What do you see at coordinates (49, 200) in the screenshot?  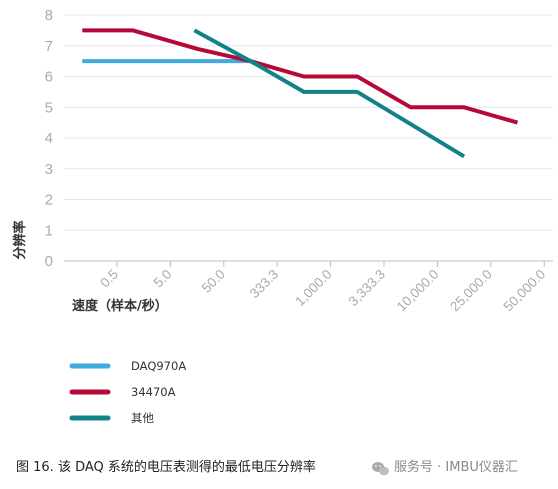 I see `y-tick-label: 2` at bounding box center [49, 200].